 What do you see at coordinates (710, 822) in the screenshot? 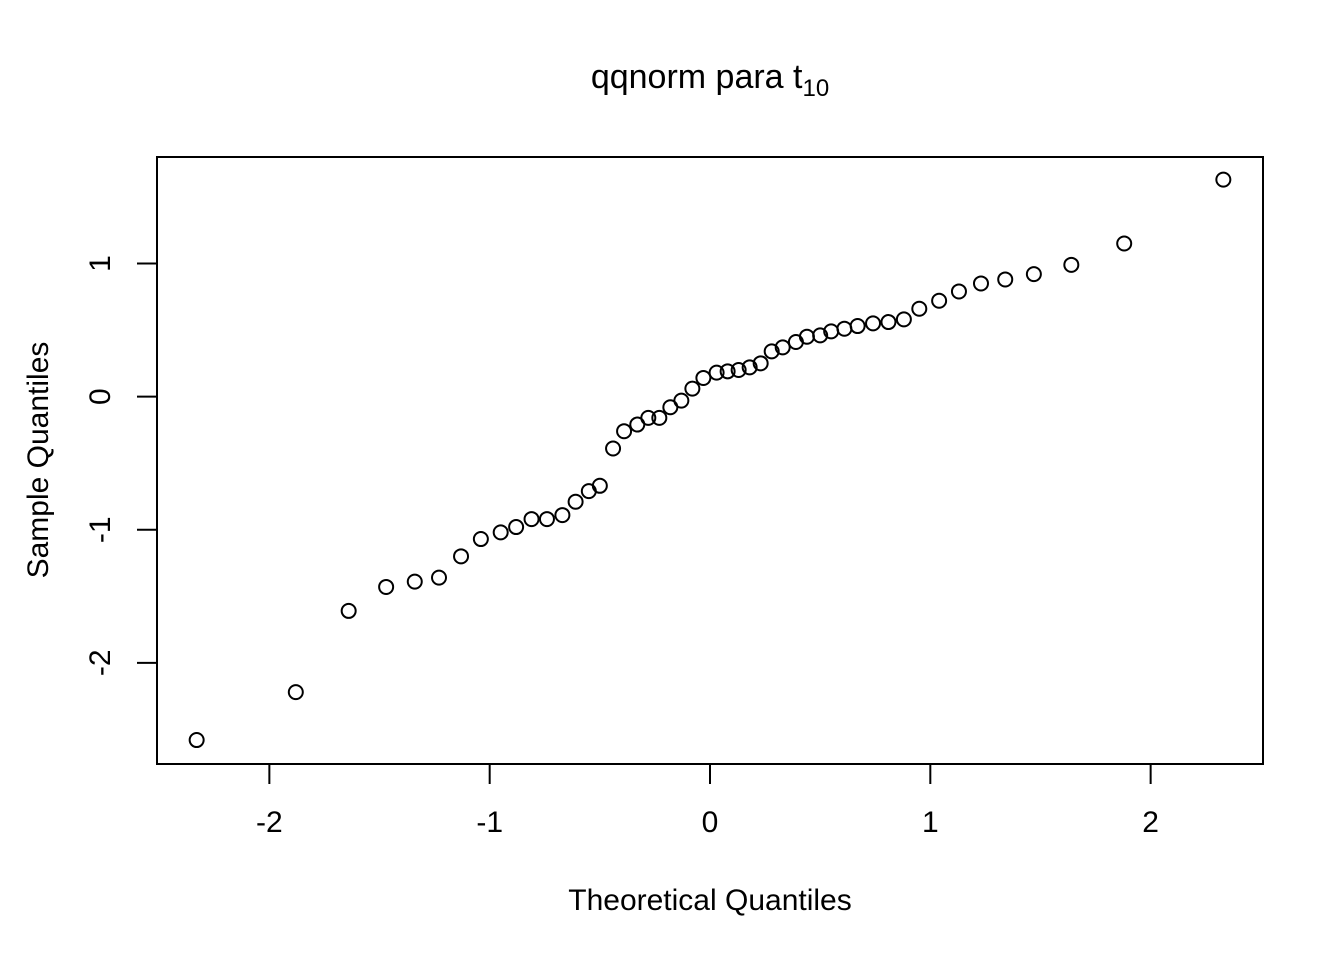
I see `x-tick-label: 0` at bounding box center [710, 822].